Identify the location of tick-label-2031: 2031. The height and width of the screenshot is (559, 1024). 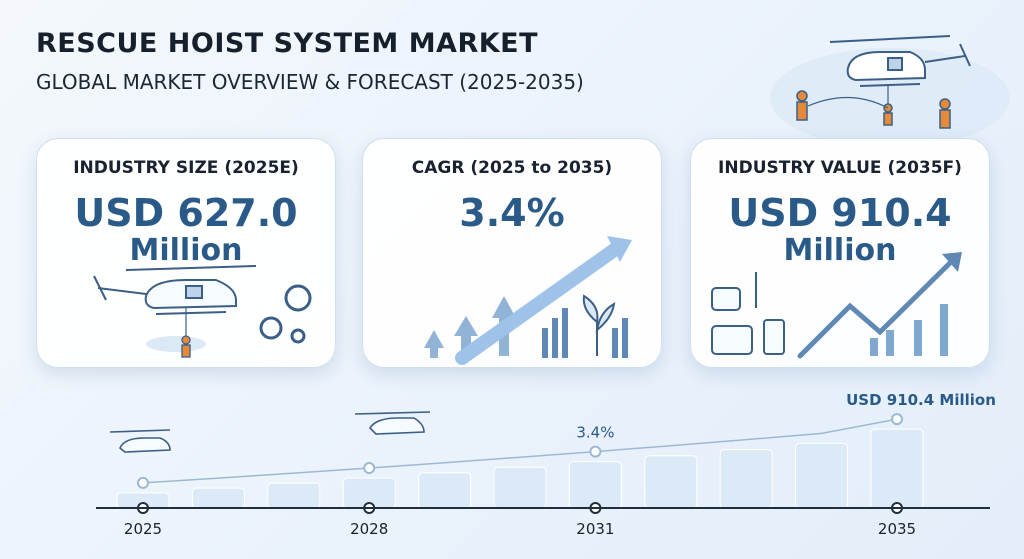
(595, 529).